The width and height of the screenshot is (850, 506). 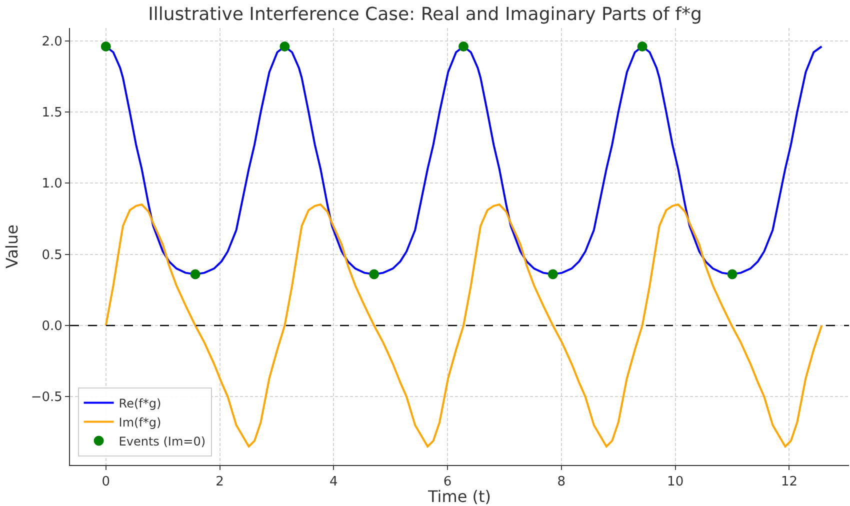 What do you see at coordinates (675, 482) in the screenshot?
I see `x-tick-label: 10` at bounding box center [675, 482].